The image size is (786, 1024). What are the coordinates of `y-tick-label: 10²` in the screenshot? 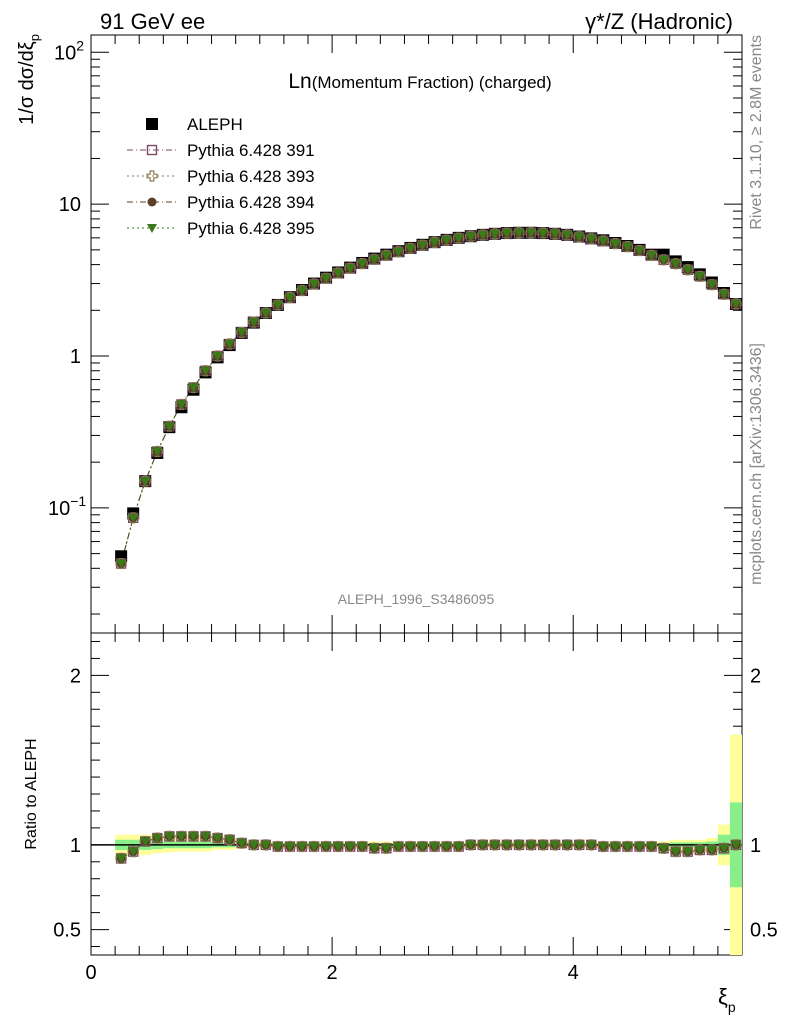 It's located at (69, 50).